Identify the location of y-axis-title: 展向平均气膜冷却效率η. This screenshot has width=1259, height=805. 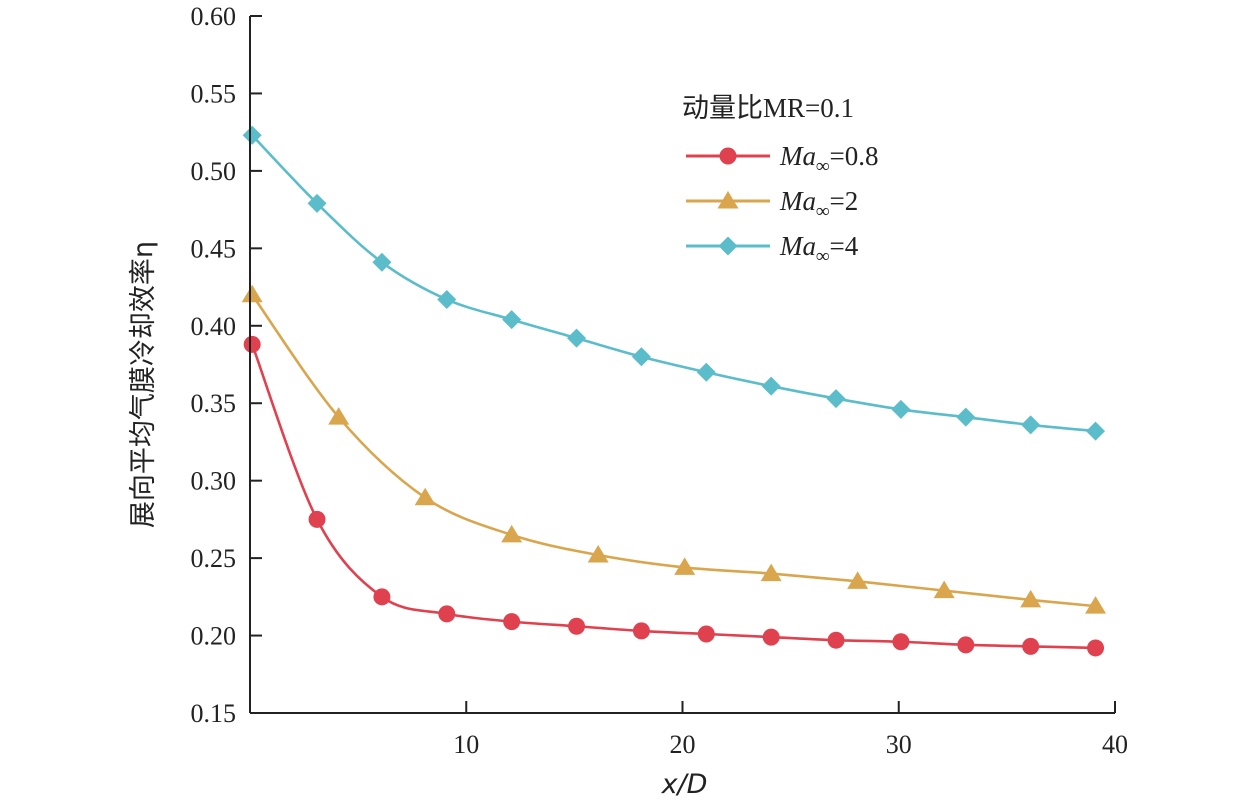
(143, 384).